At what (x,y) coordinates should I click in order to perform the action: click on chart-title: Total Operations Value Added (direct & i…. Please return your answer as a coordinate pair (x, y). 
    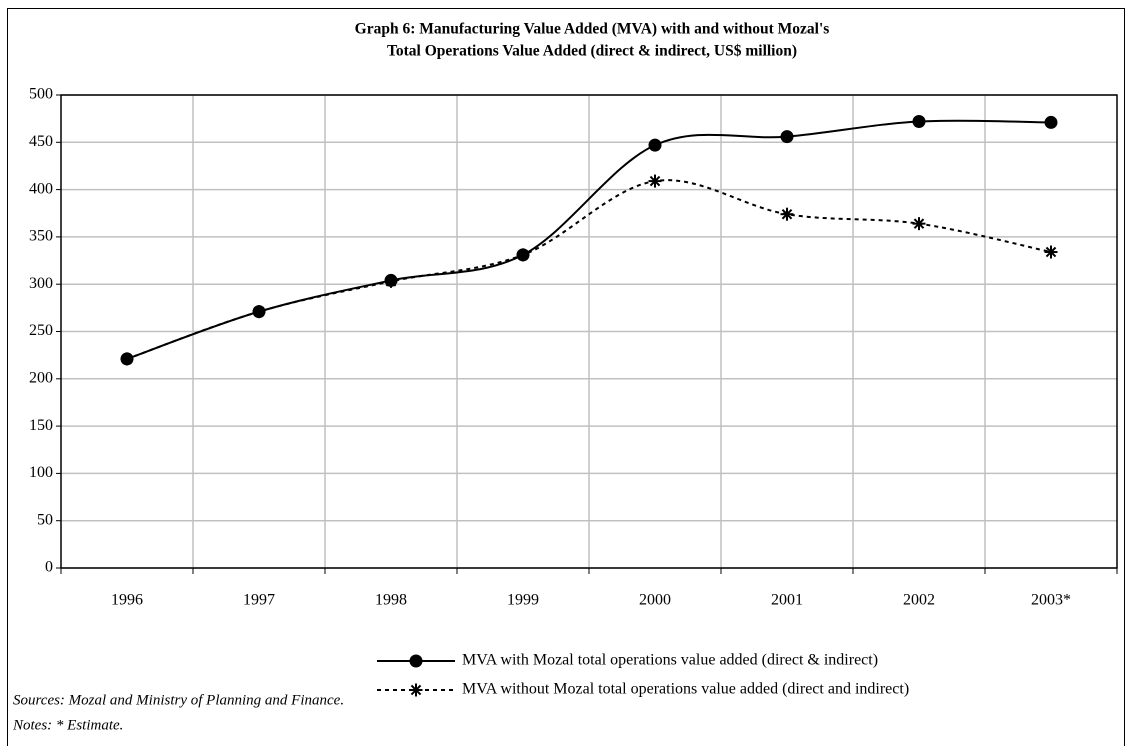
    Looking at the image, I should click on (592, 51).